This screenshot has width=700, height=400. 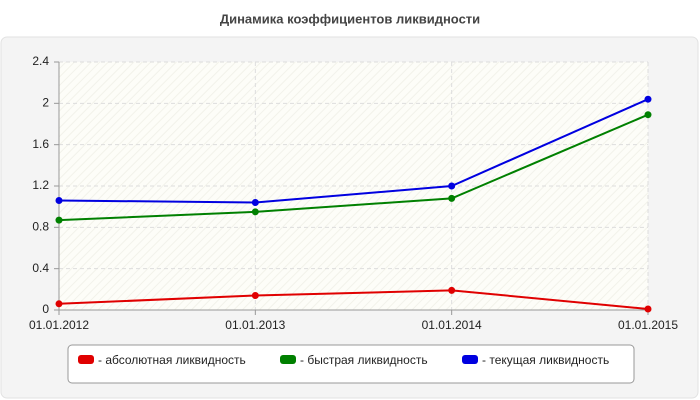 I want to click on legend-label: - быстрая ликвидность, so click(x=364, y=360).